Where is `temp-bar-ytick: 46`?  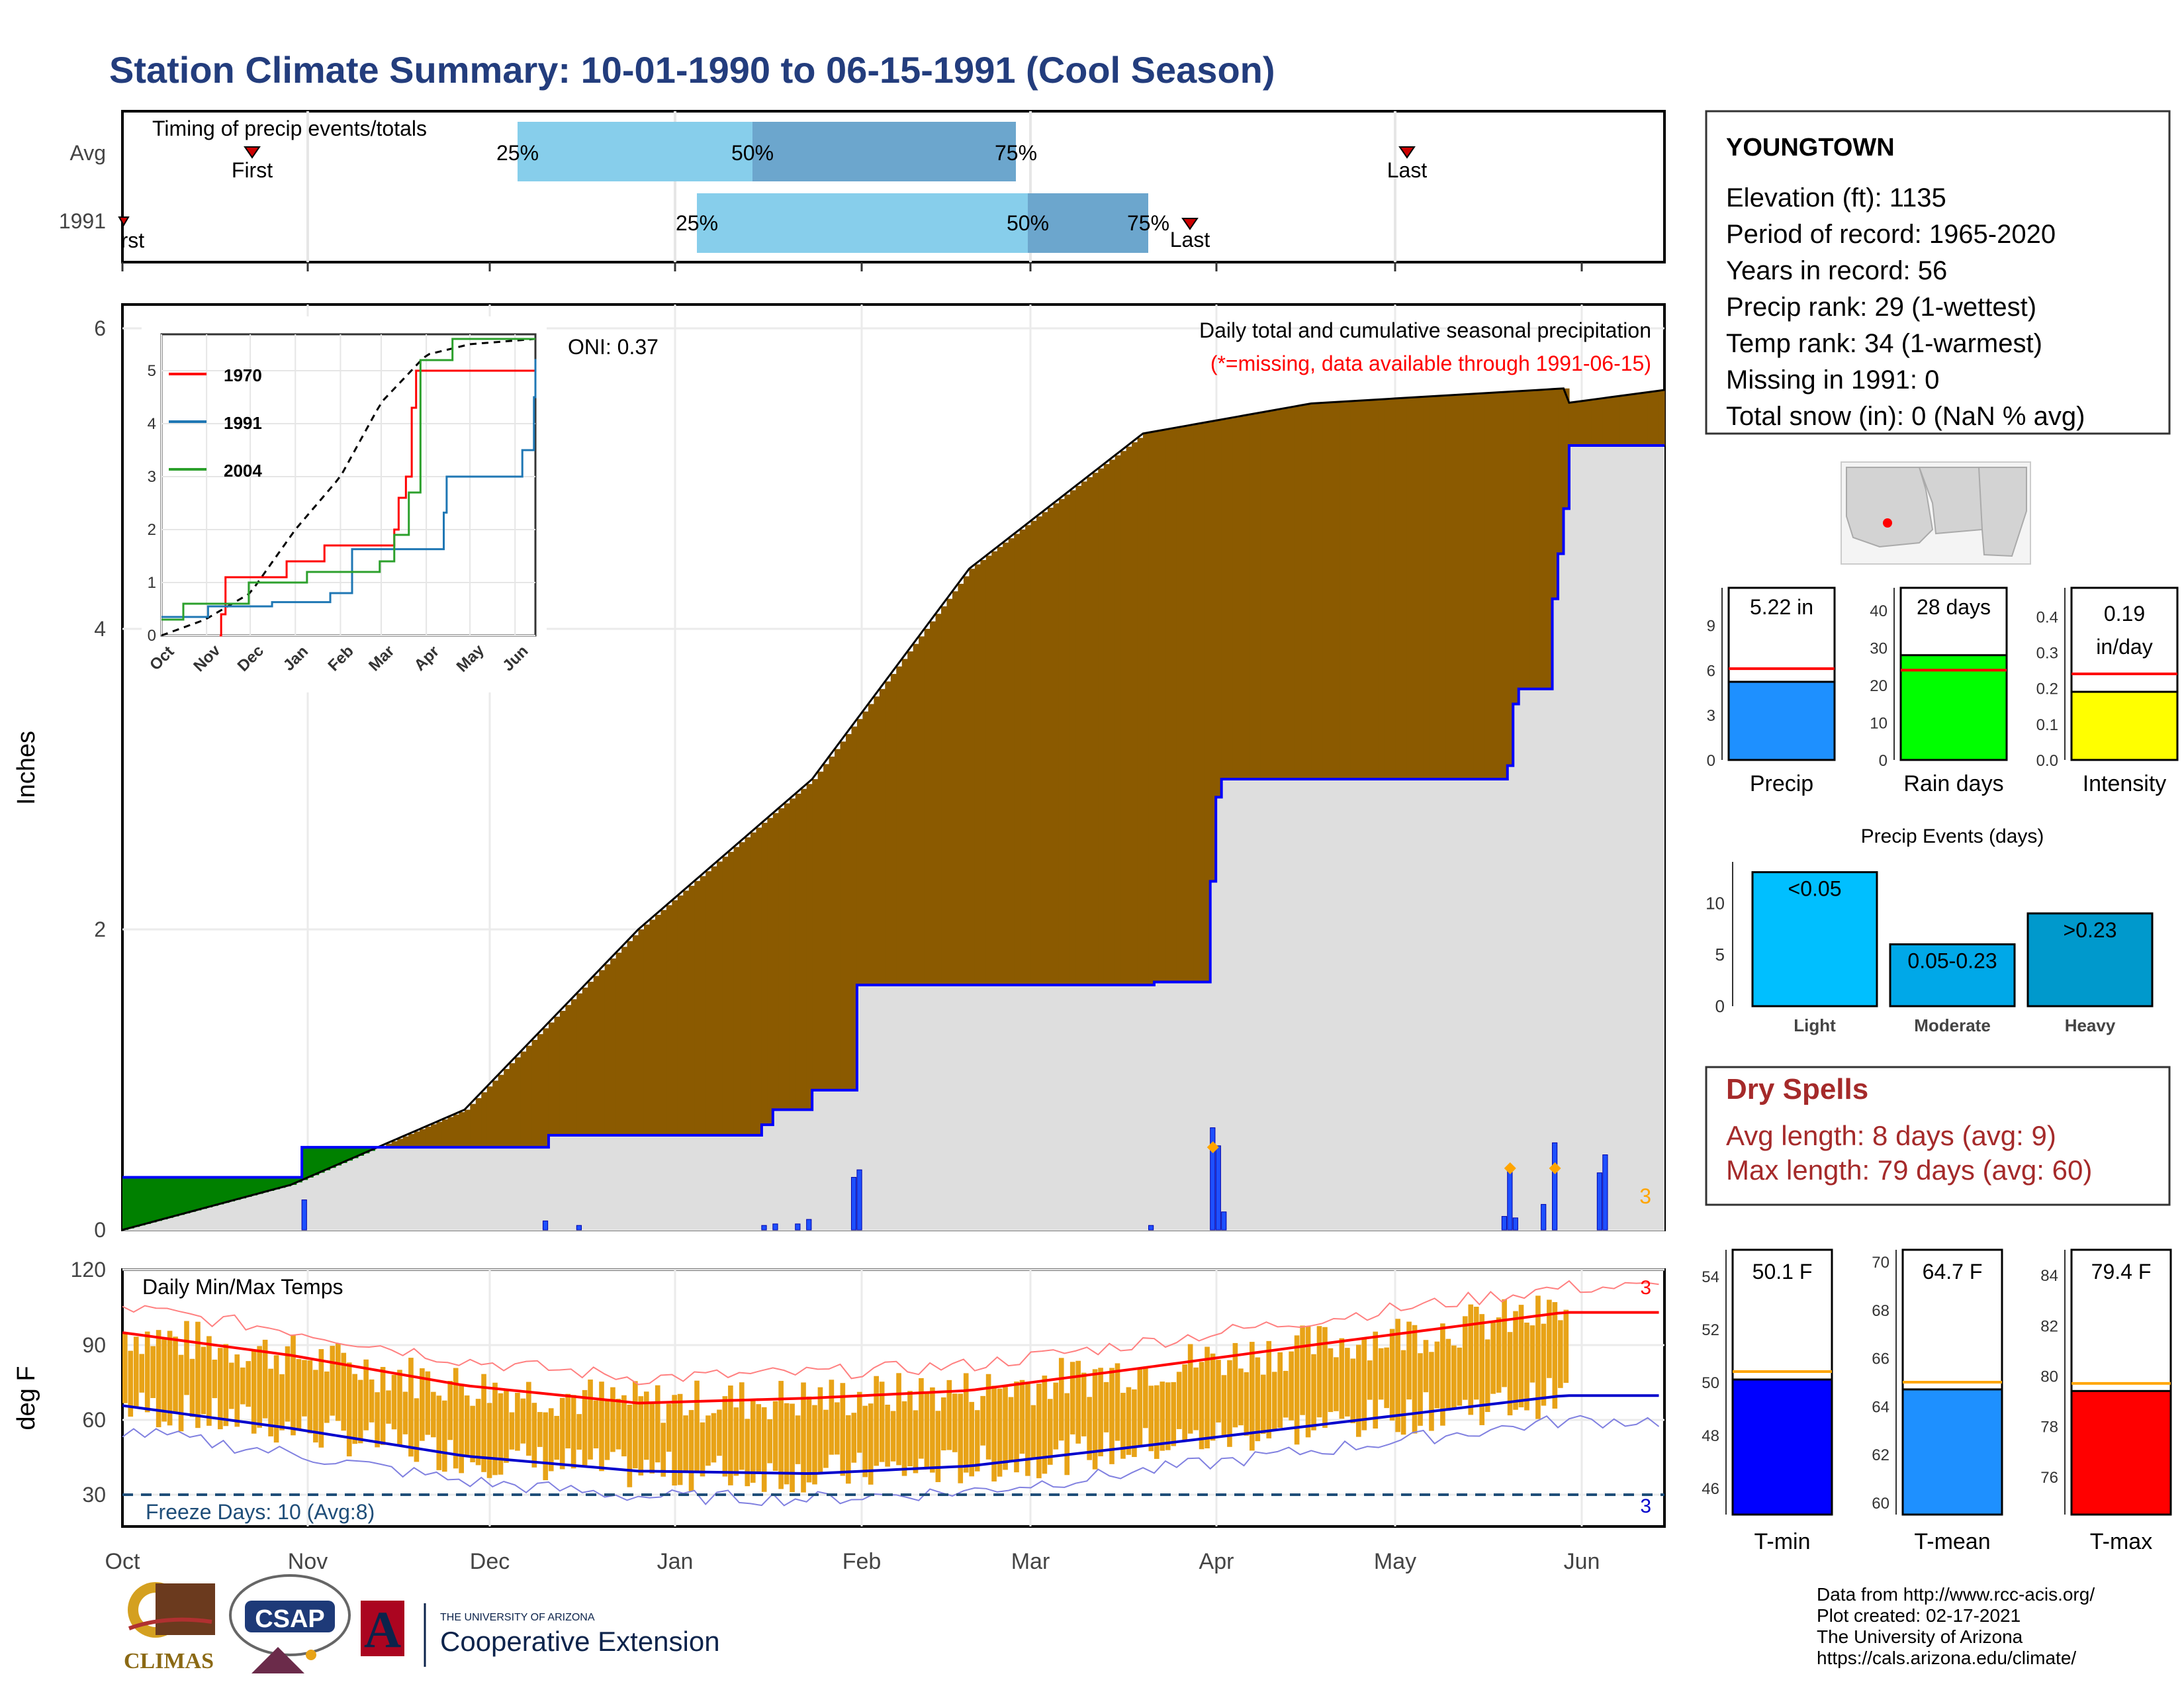
temp-bar-ytick: 46 is located at coordinates (1710, 1489).